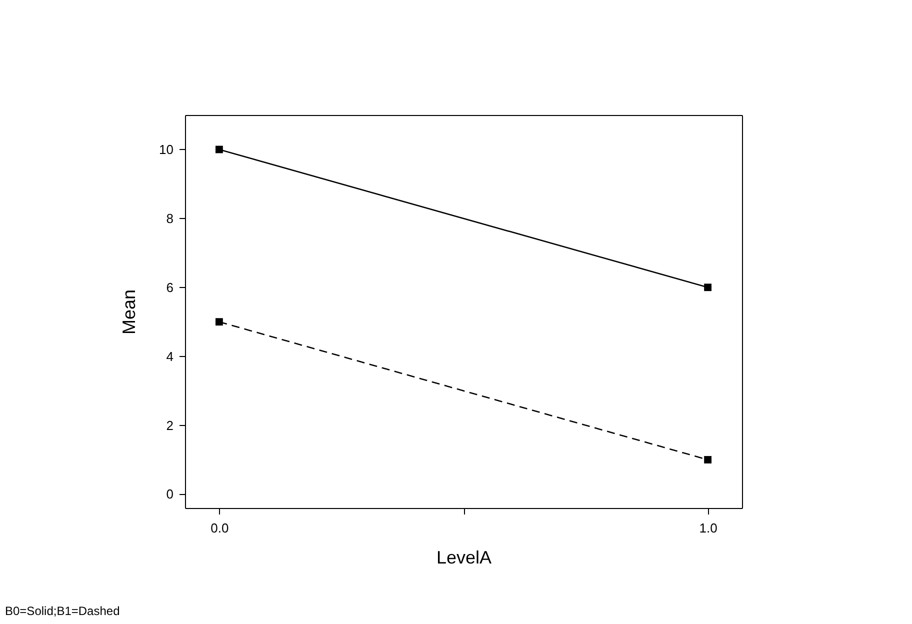 The height and width of the screenshot is (624, 912). What do you see at coordinates (170, 494) in the screenshot?
I see `y-tick-label: 0` at bounding box center [170, 494].